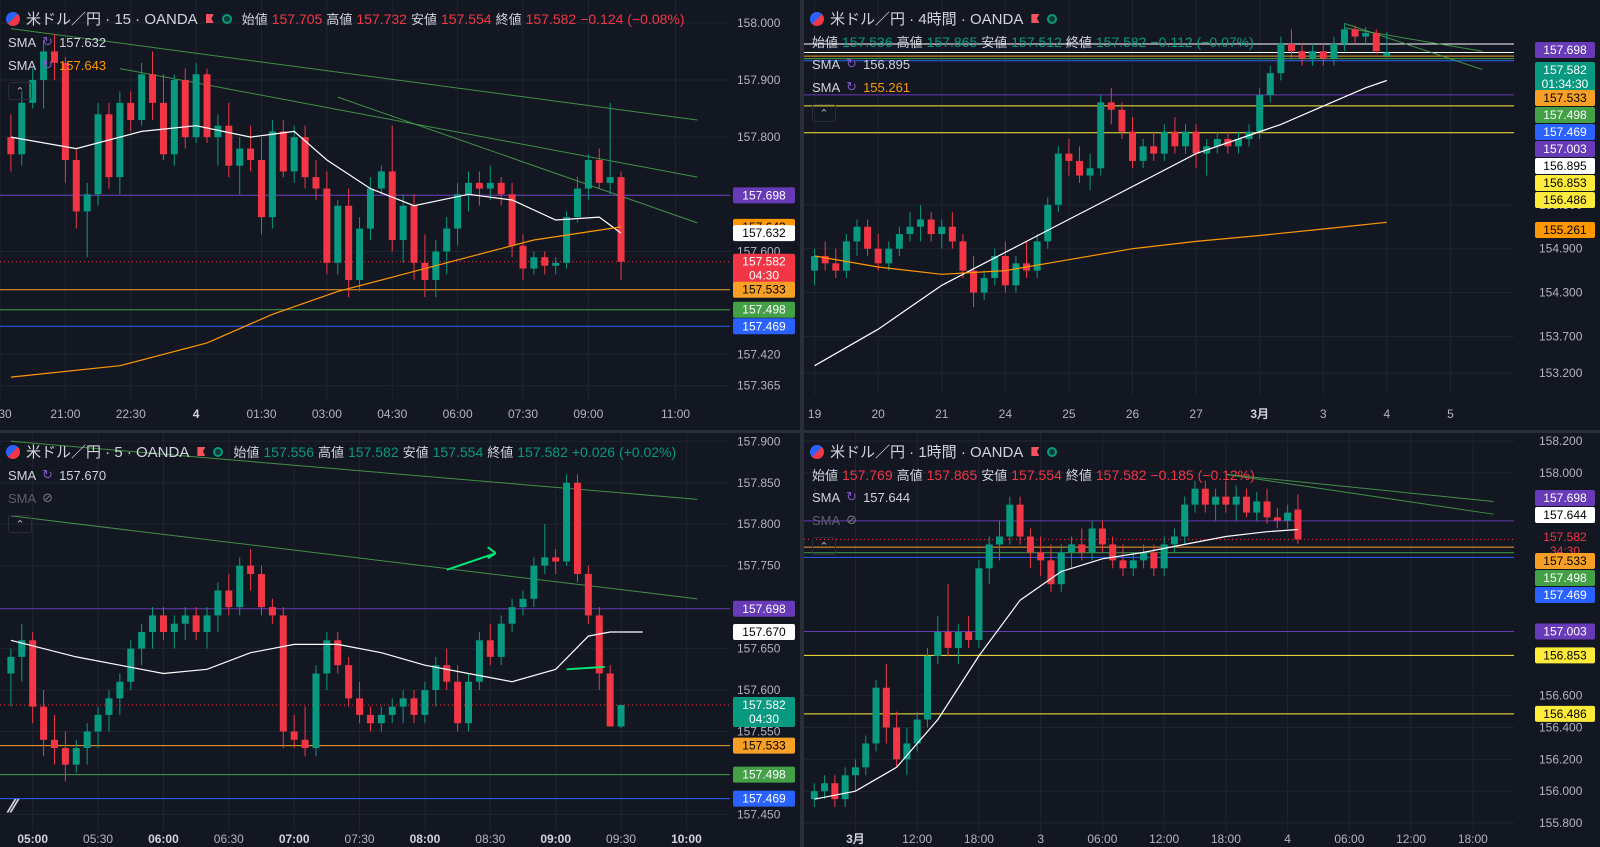 This screenshot has height=847, width=1600. What do you see at coordinates (490, 839) in the screenshot?
I see `time-axis-label: 08:30` at bounding box center [490, 839].